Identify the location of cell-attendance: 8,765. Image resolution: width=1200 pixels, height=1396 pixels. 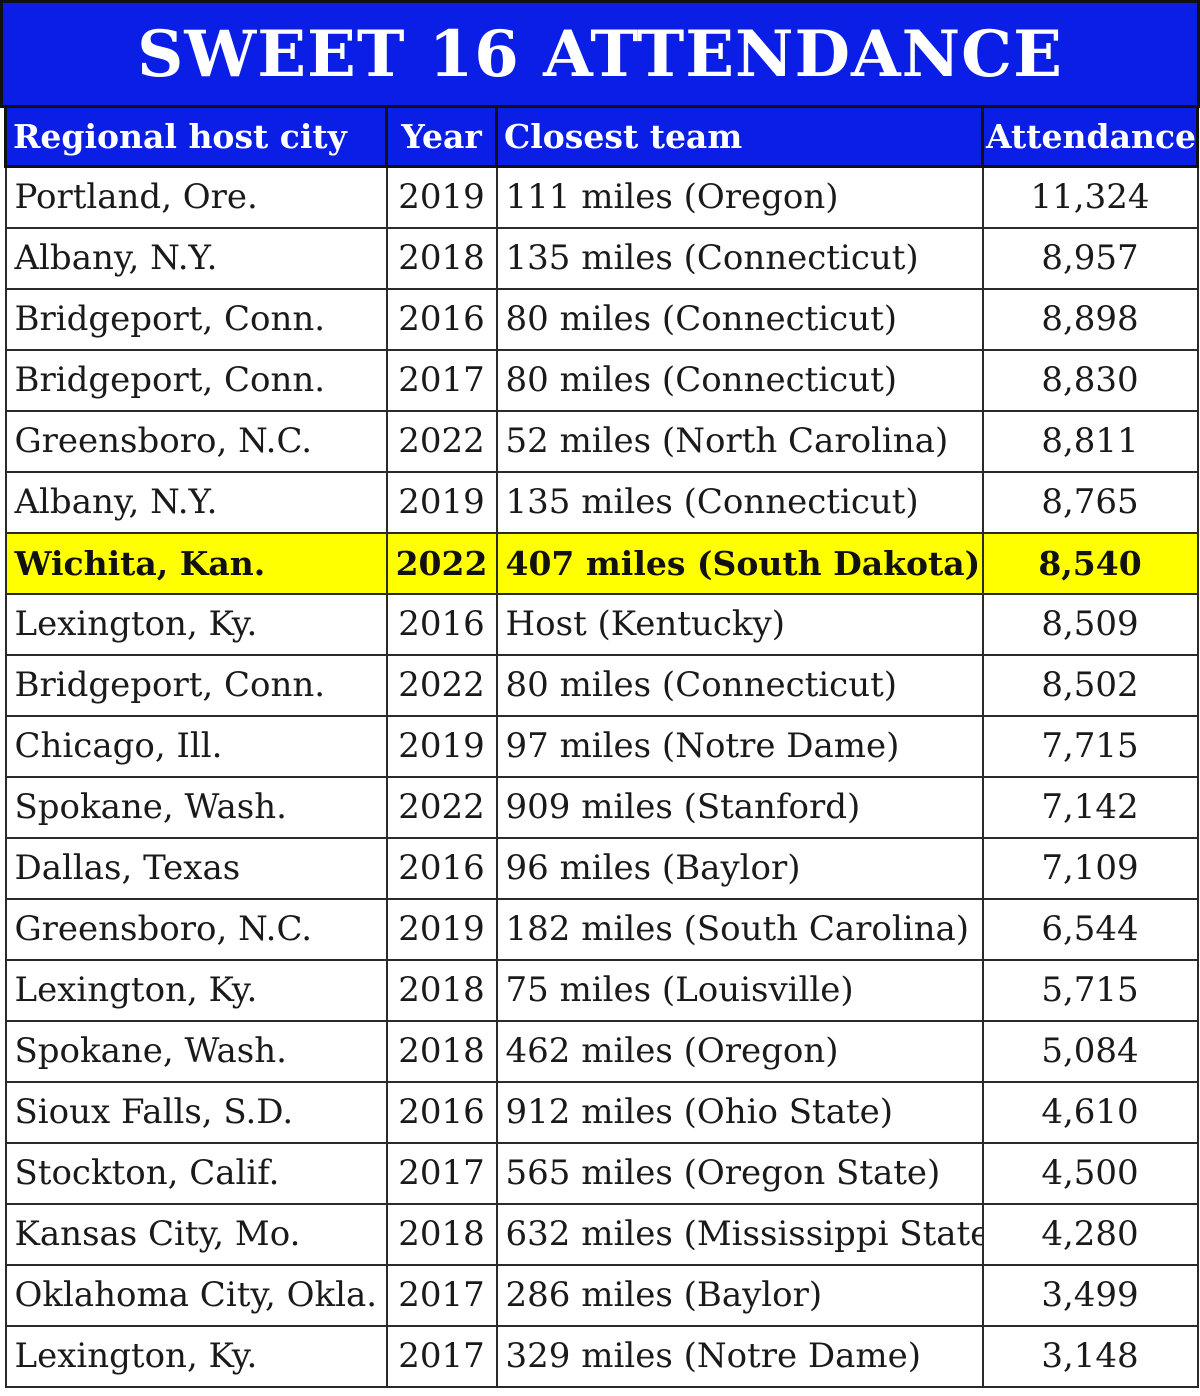
(1090, 502).